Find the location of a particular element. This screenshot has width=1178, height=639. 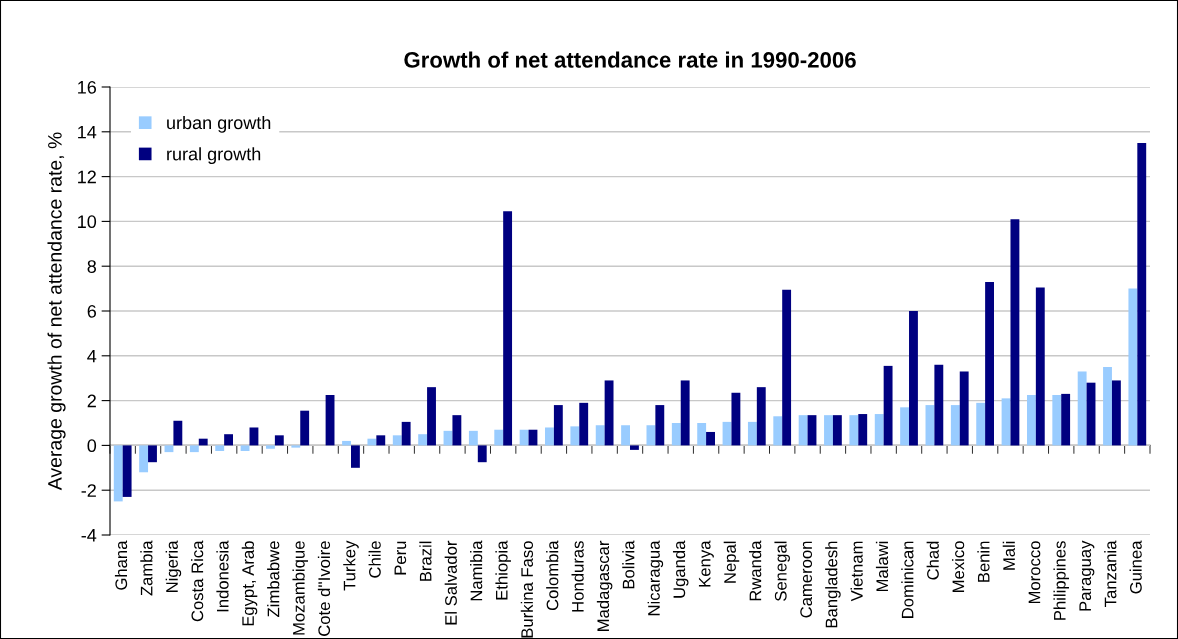

x-tick-label: Namibia is located at coordinates (476, 570).